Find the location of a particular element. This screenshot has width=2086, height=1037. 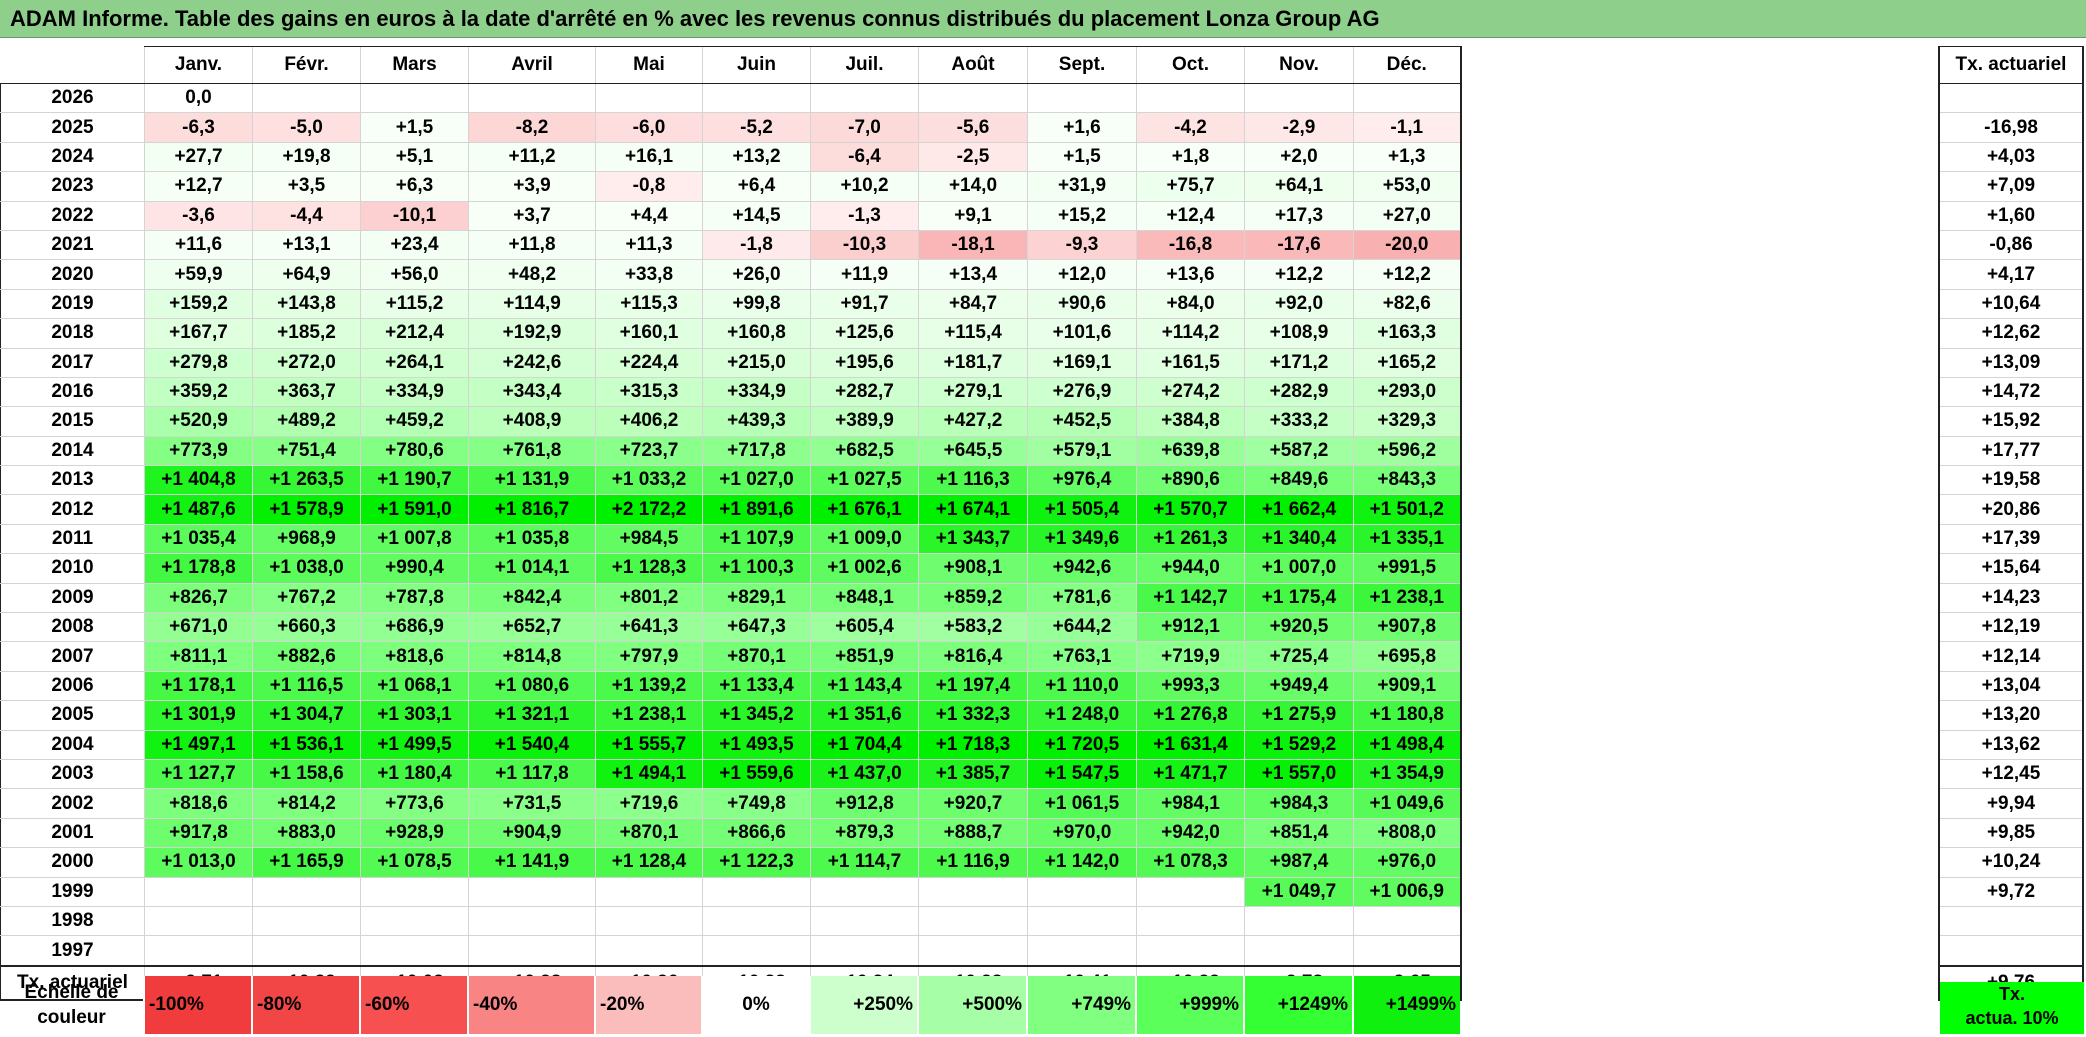

gain-cell: -16,8 is located at coordinates (1190, 245).